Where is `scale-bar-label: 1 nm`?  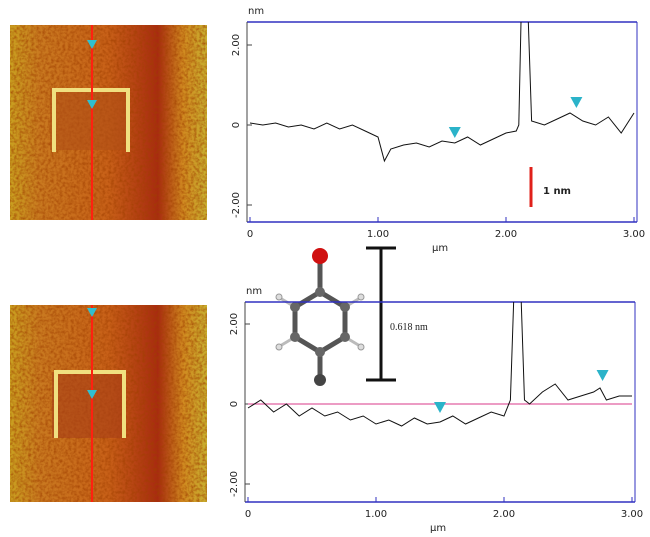
scale-bar-label: 1 nm is located at coordinates (557, 191).